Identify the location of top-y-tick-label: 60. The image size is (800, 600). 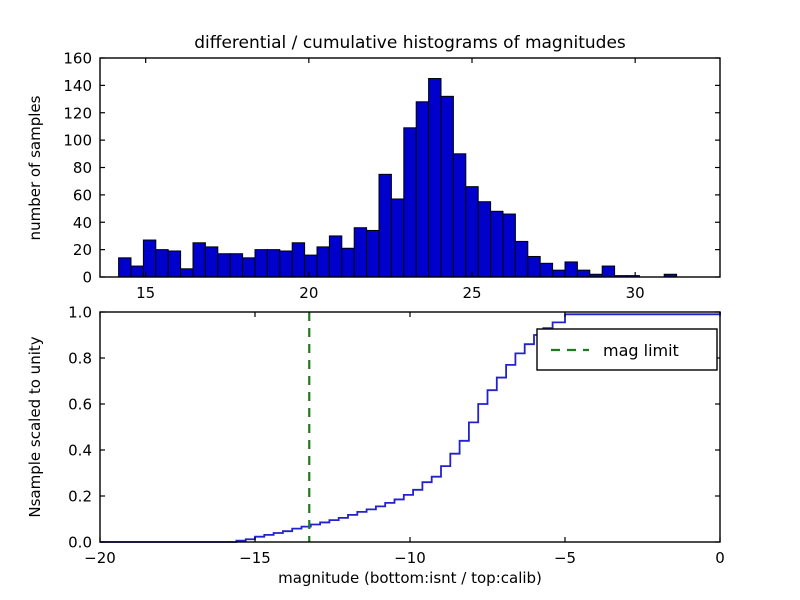
(82, 195).